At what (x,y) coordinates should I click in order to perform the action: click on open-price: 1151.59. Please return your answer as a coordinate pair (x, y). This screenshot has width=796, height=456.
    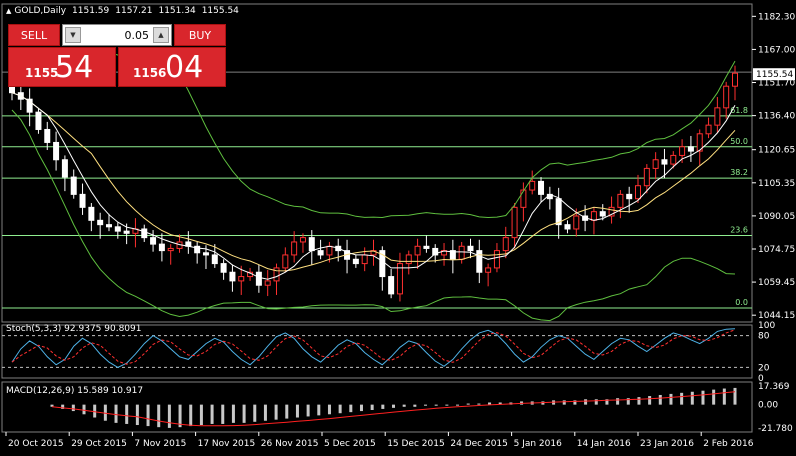
    Looking at the image, I should click on (91, 11).